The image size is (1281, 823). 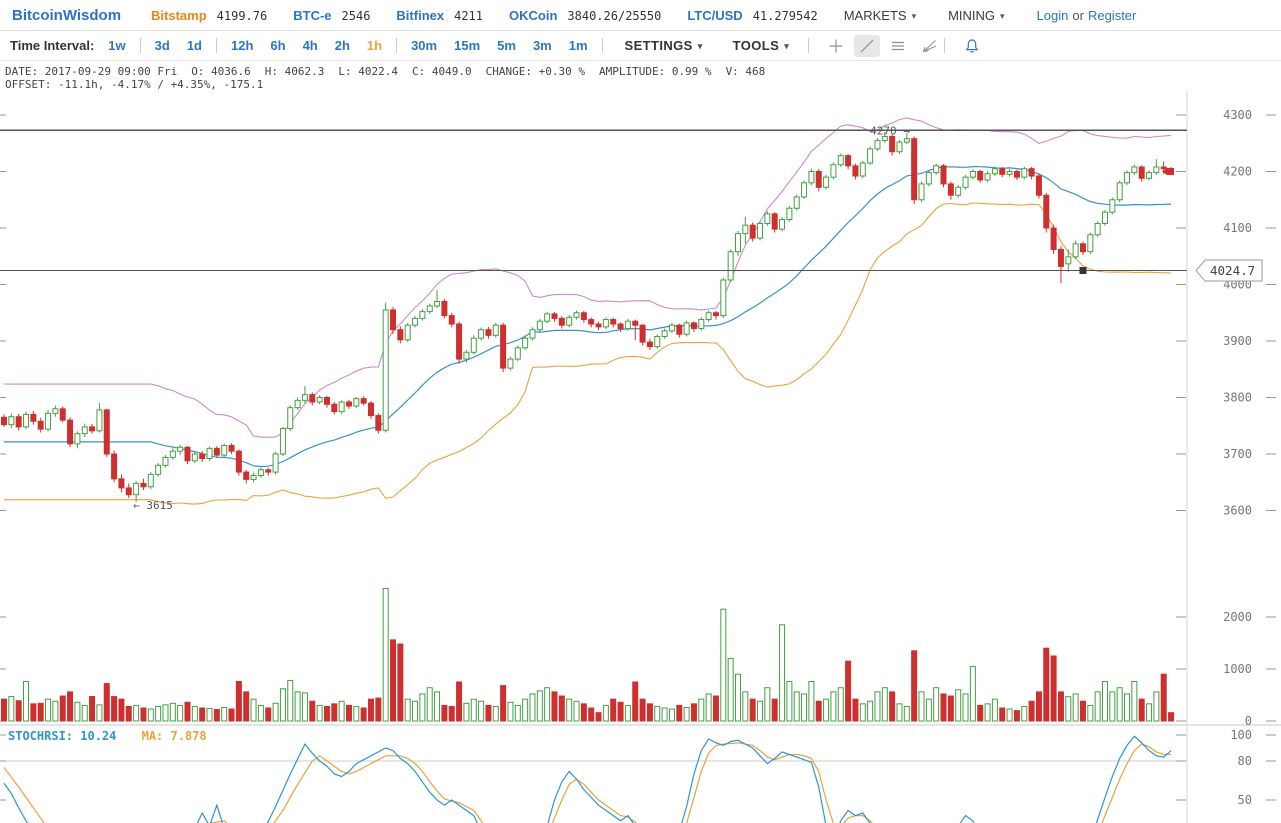 I want to click on ticker-ltcusd: LTC/USD 41.279542, so click(x=752, y=15).